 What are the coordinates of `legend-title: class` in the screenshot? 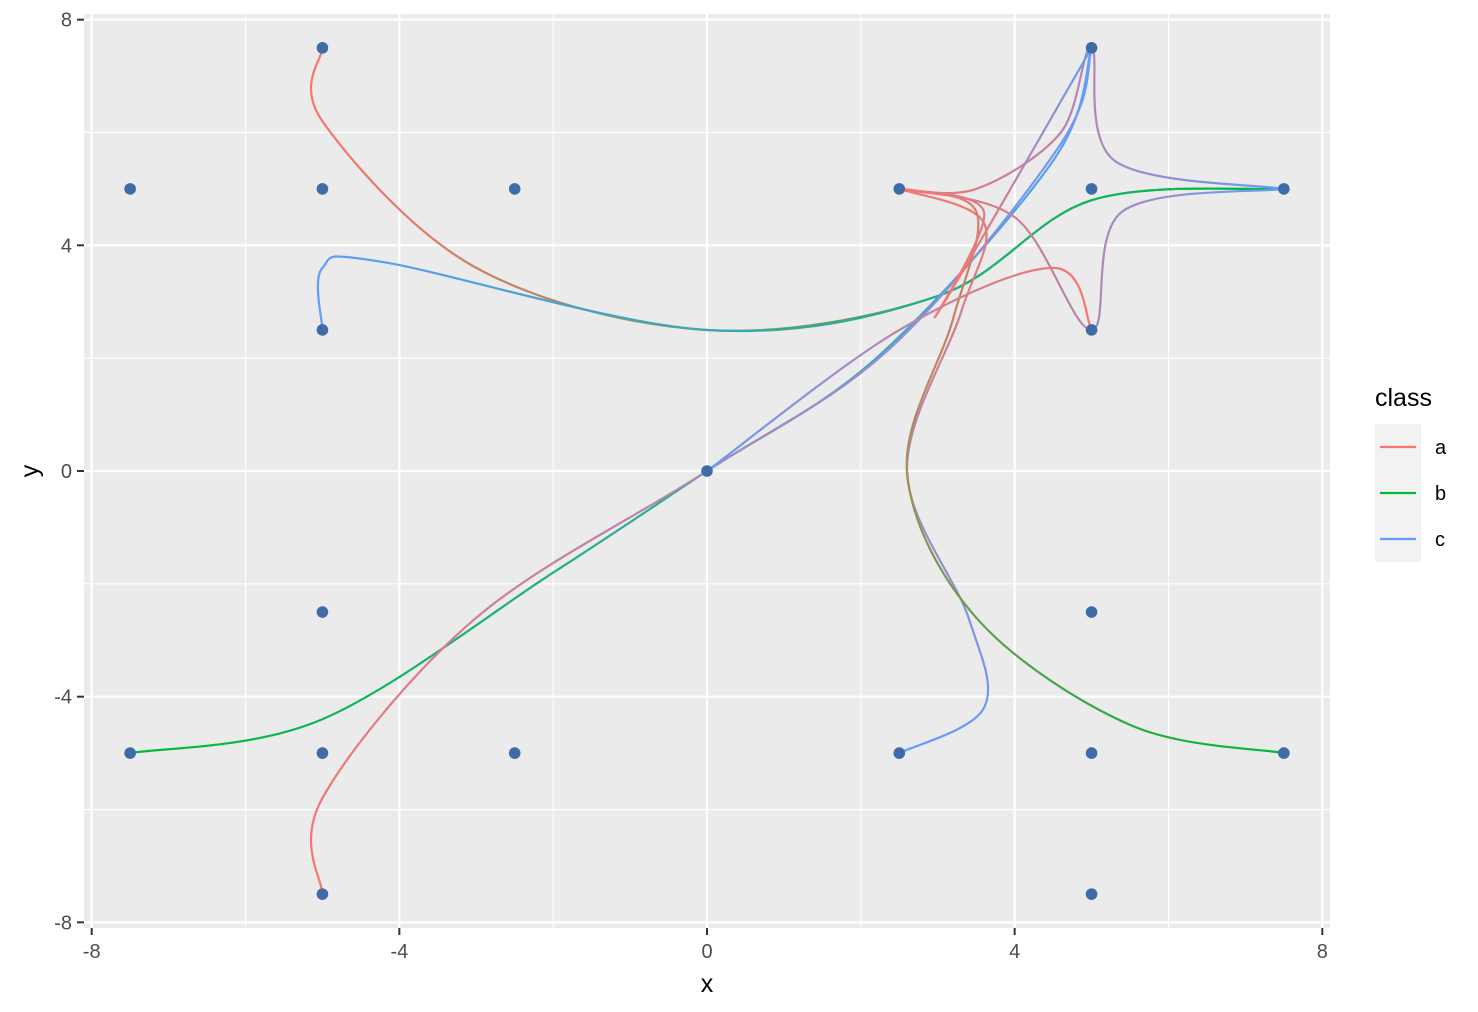 It's located at (1403, 398).